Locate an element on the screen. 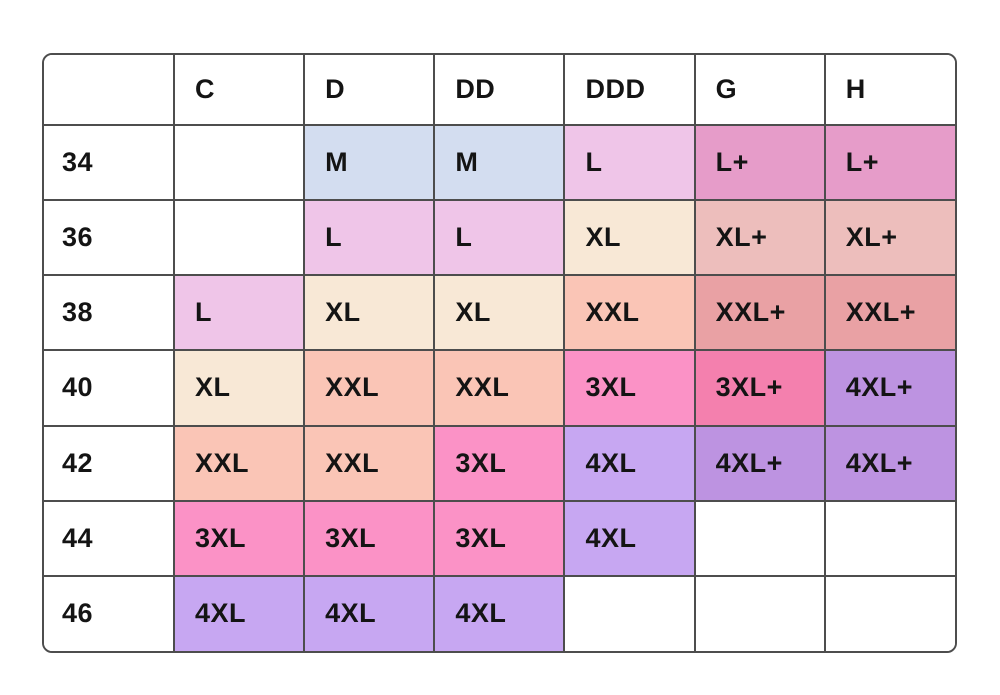  clothing-size-cell: 3XL+ is located at coordinates (759, 388).